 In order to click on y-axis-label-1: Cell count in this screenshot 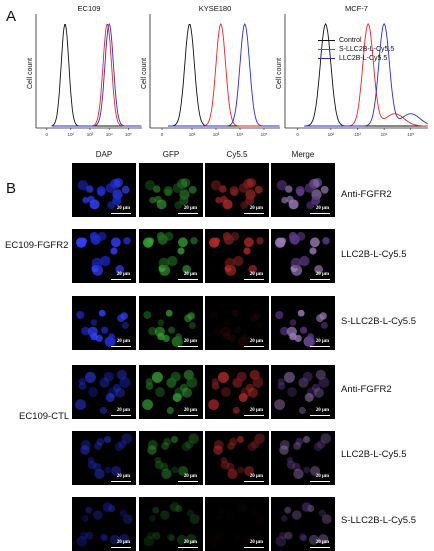, I will do `click(30, 73)`.